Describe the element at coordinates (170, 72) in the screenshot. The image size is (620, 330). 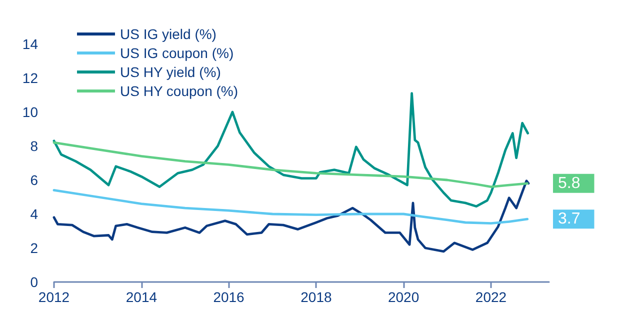
I see `legend-label: US HY yield (%)` at that location.